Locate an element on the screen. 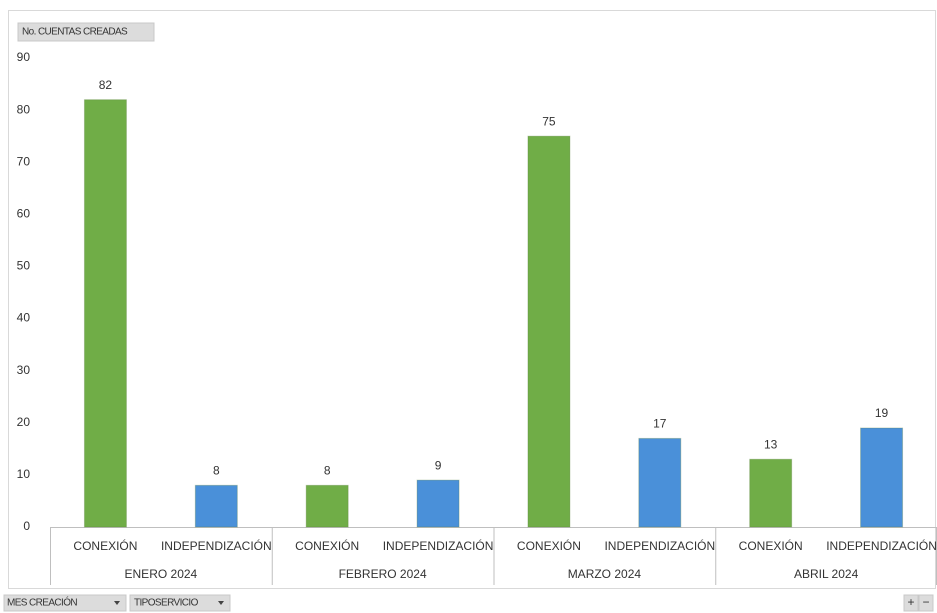  y-tick-label: 60 is located at coordinates (24, 214).